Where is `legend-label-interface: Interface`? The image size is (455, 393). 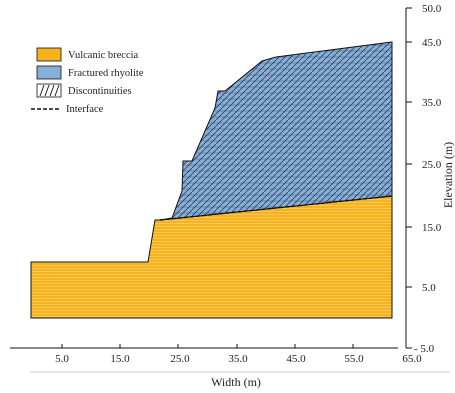
legend-label-interface: Interface is located at coordinates (85, 109).